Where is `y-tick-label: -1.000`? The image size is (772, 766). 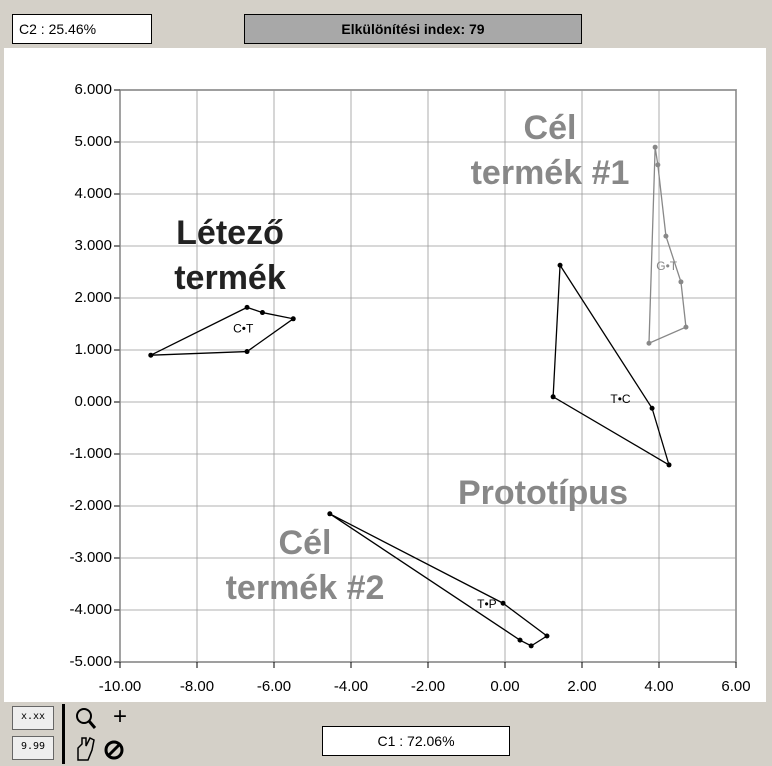 y-tick-label: -1.000 is located at coordinates (90, 453).